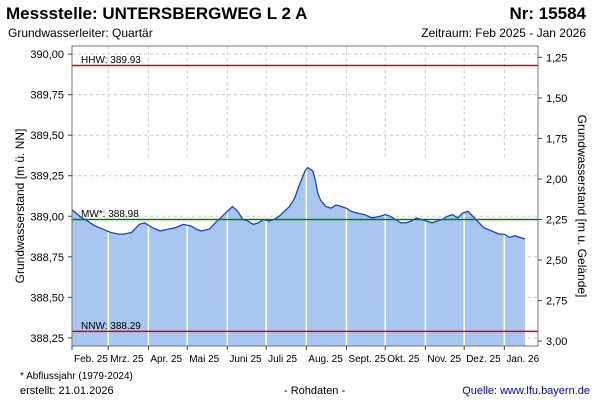 The width and height of the screenshot is (600, 400). What do you see at coordinates (47, 339) in the screenshot?
I see `y-tick-label: 388,25` at bounding box center [47, 339].